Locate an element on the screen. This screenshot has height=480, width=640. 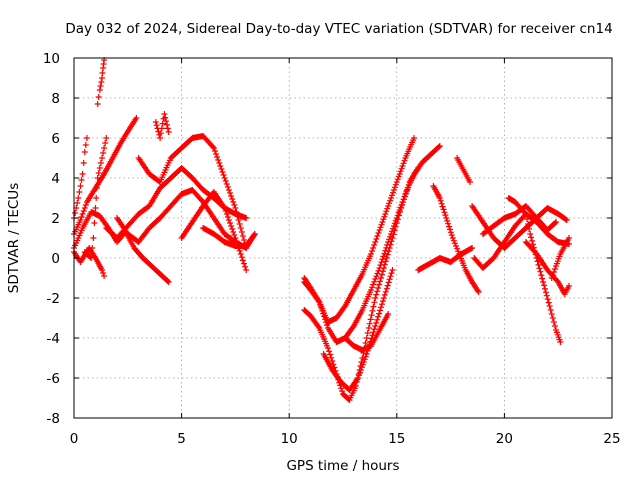
y-tick-label: 2 is located at coordinates (55, 219).